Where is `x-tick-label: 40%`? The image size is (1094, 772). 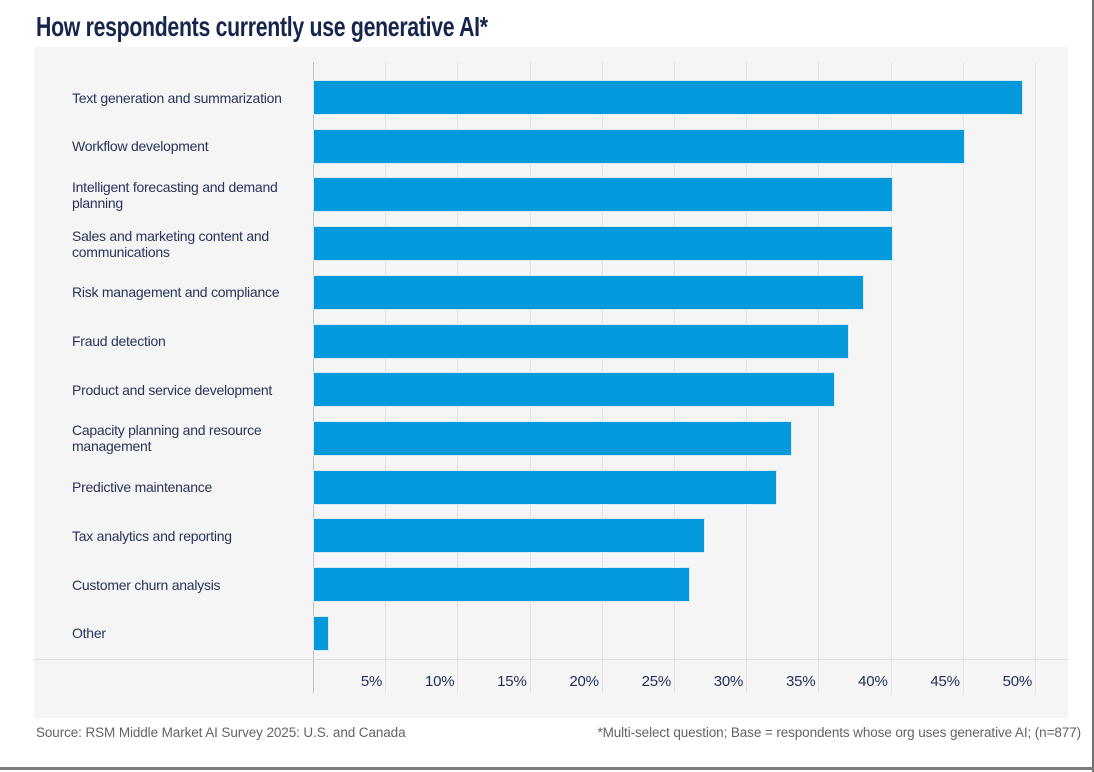
x-tick-label: 40% is located at coordinates (873, 681).